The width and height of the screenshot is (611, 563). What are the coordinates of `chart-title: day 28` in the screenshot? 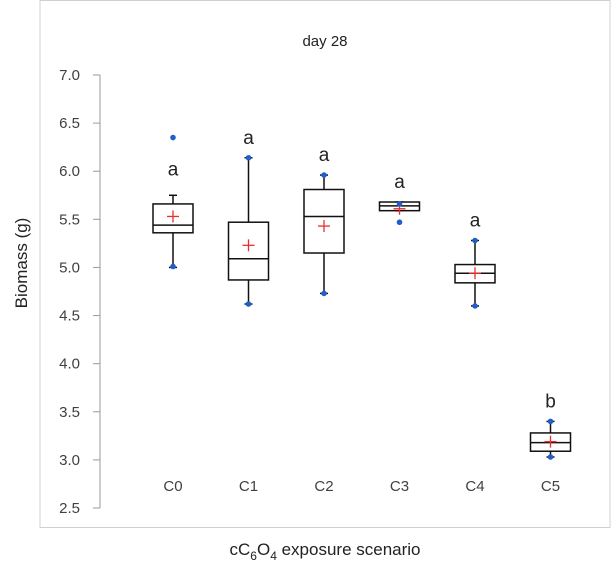 It's located at (324, 41).